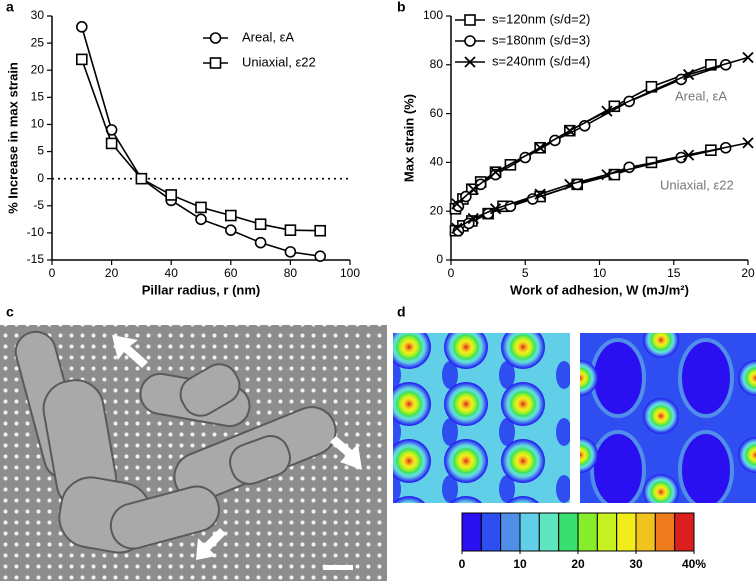  Describe the element at coordinates (541, 18) in the screenshot. I see `legend-label: s=120nm (s/d=2)` at that location.